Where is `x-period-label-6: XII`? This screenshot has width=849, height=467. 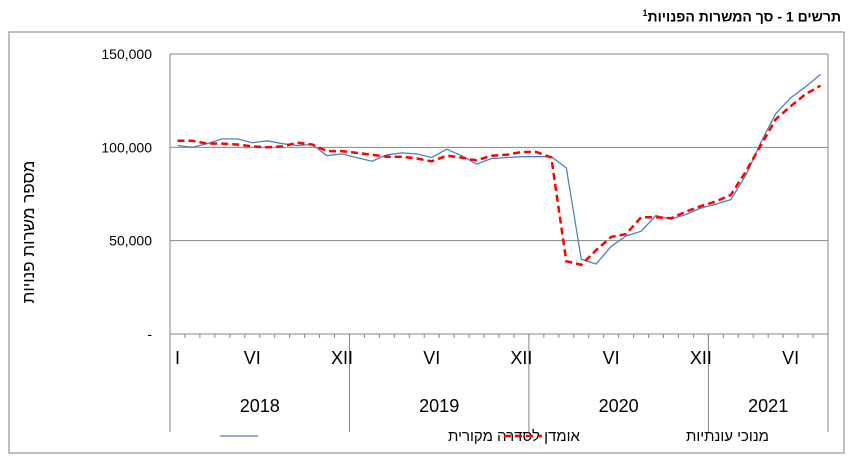 x-period-label-6: XII is located at coordinates (701, 358).